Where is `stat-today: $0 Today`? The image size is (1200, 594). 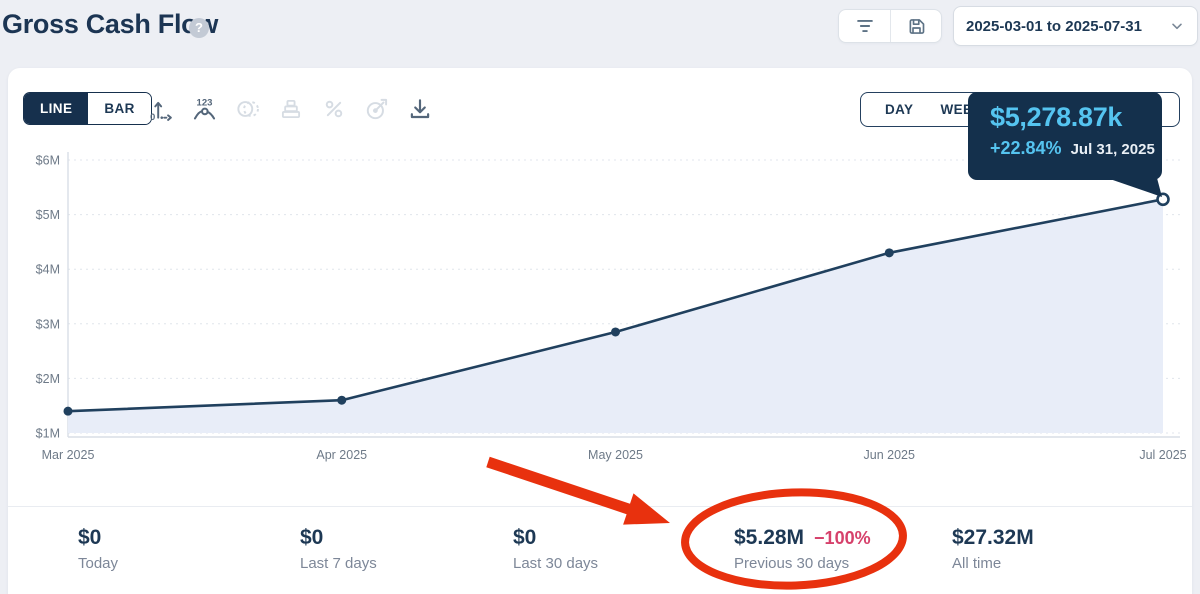 stat-today: $0 Today is located at coordinates (98, 549).